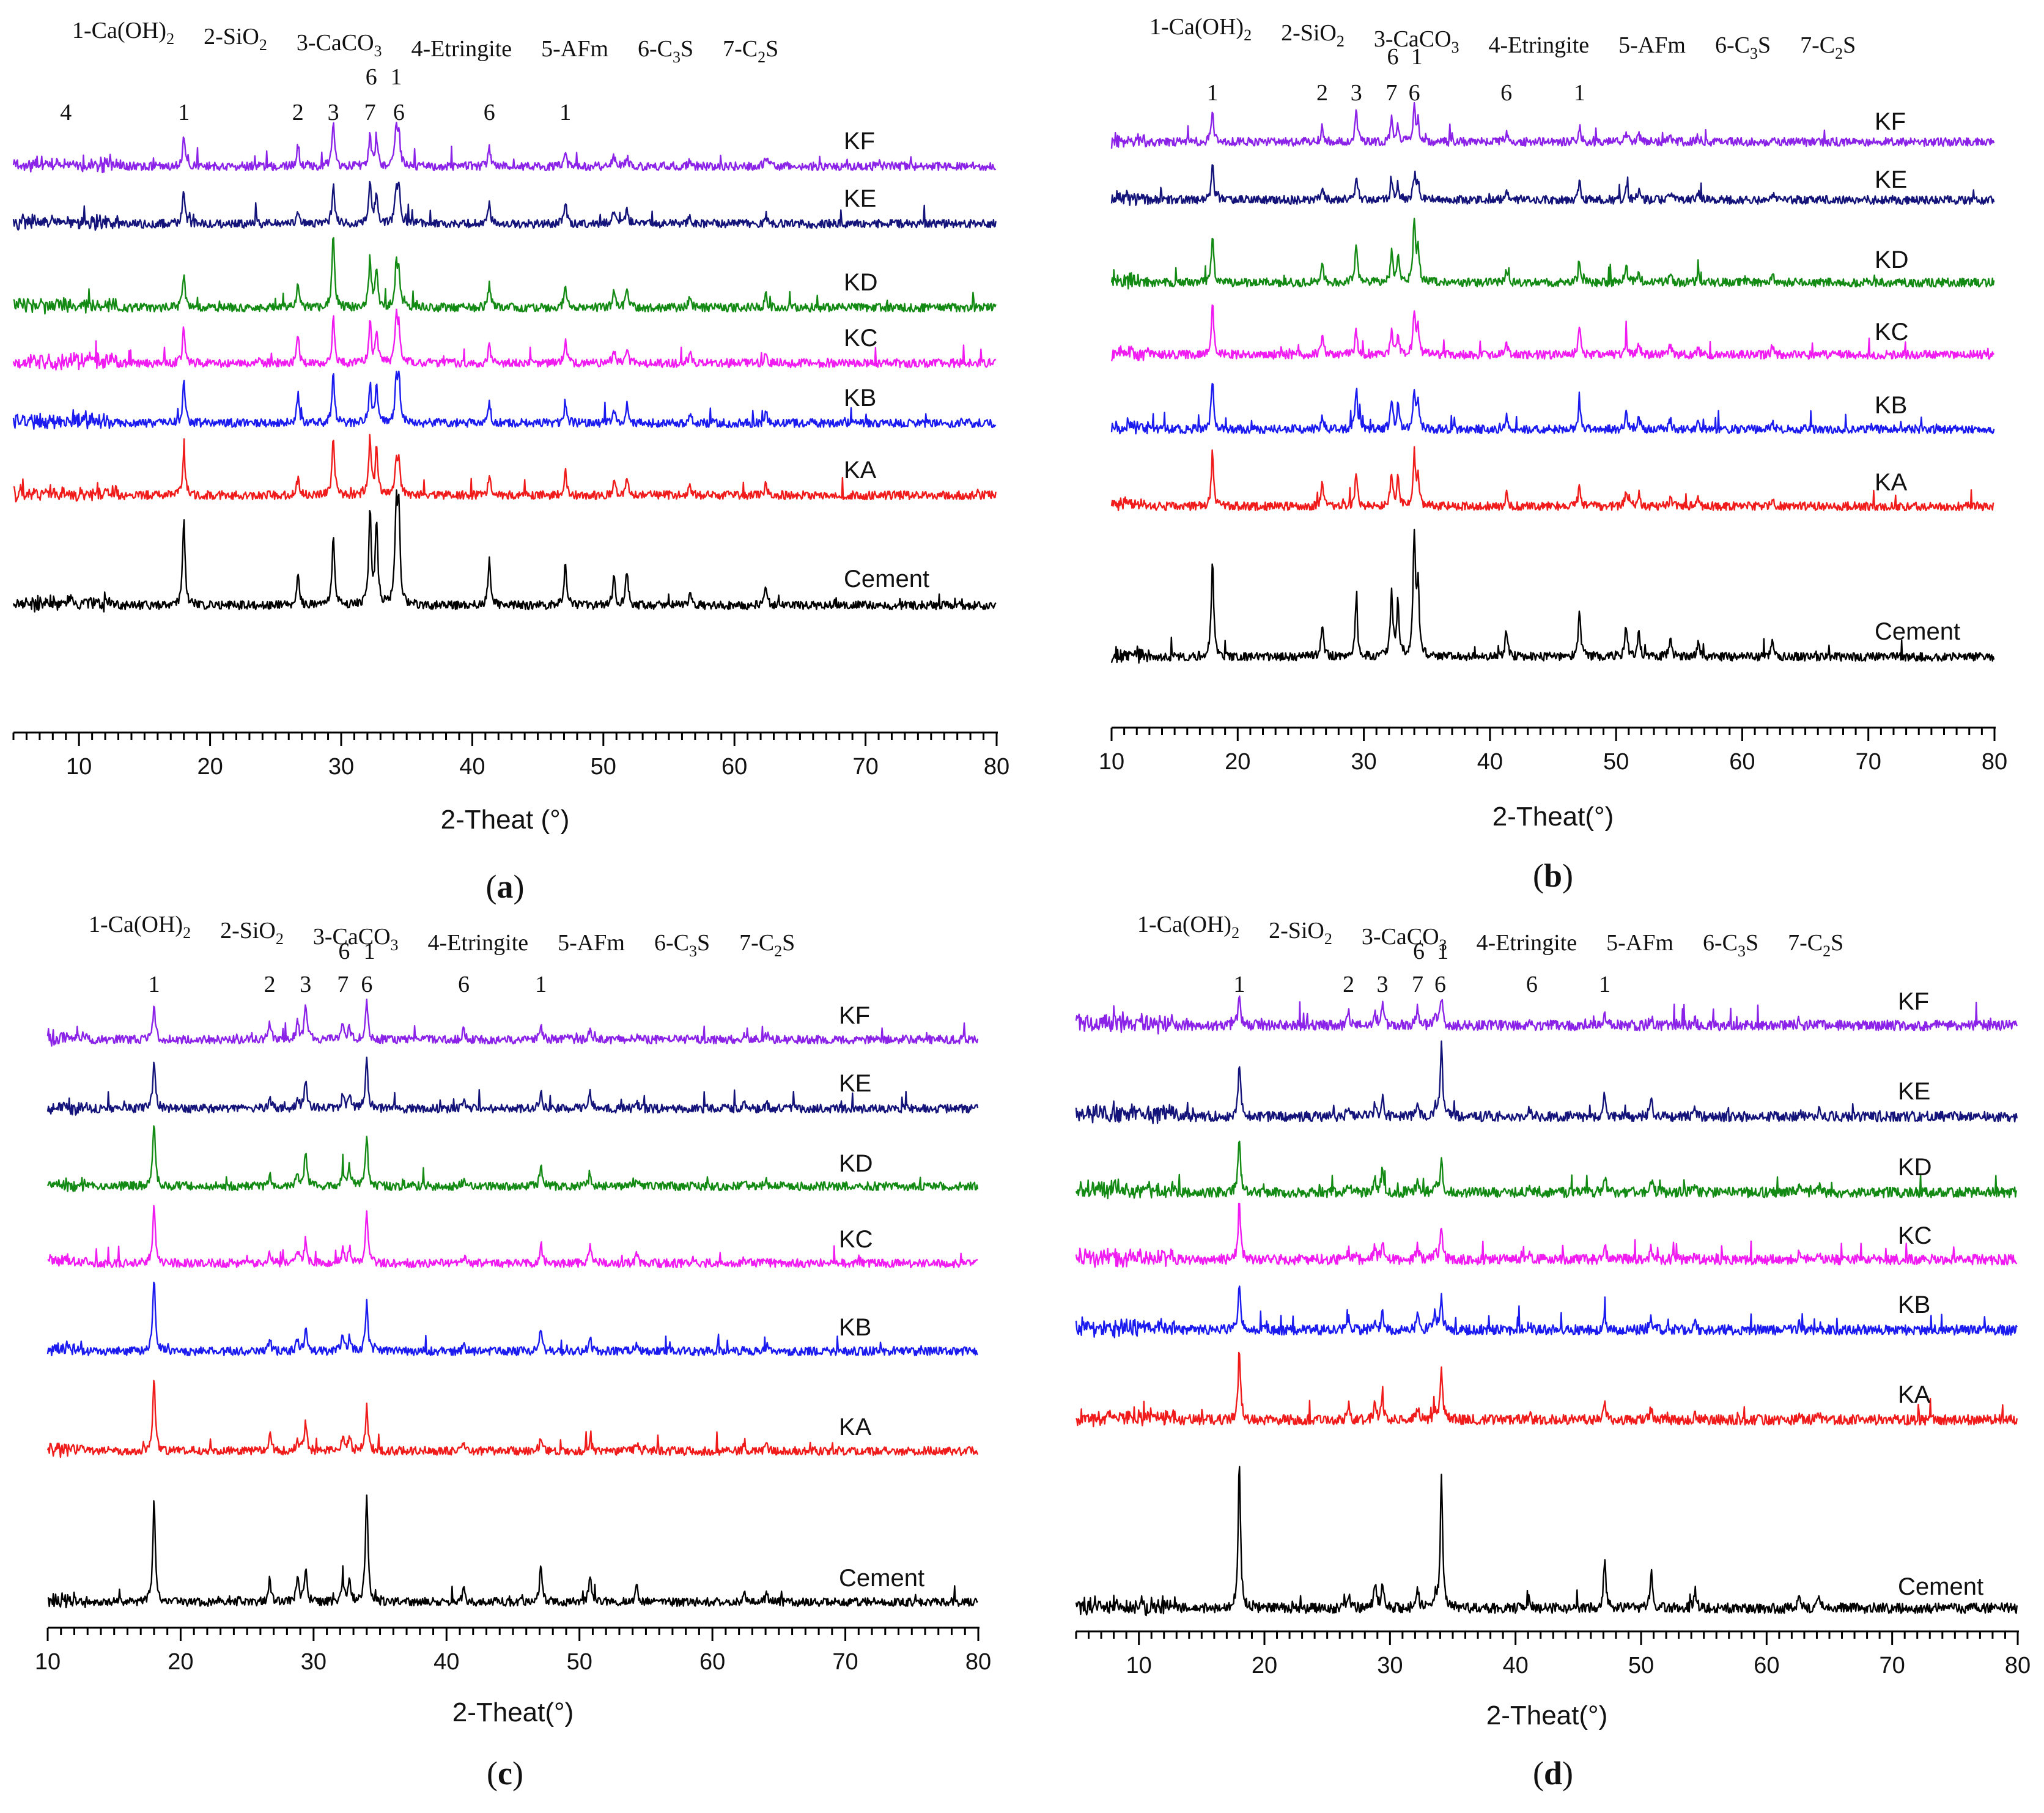 The image size is (2044, 1813). Describe the element at coordinates (591, 943) in the screenshot. I see `legend-item: 5-AFm` at that location.